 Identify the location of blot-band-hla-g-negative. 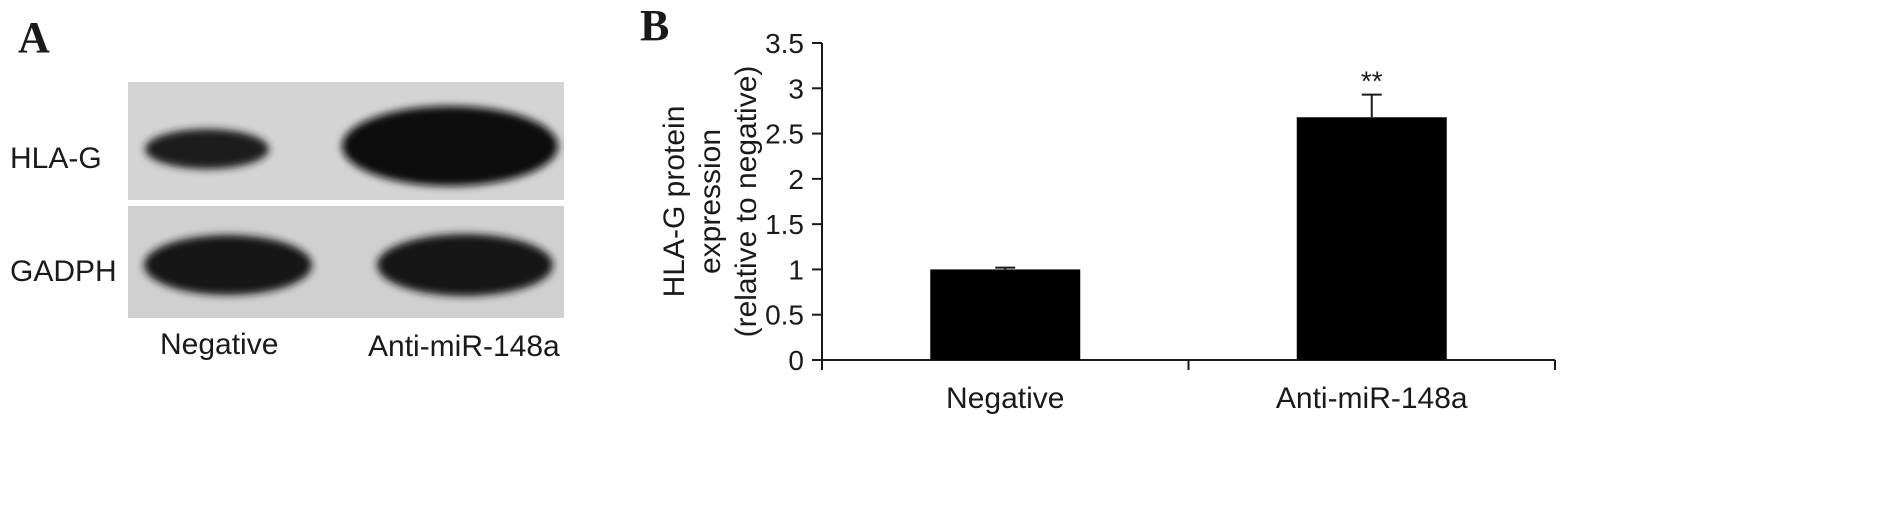
(207, 149).